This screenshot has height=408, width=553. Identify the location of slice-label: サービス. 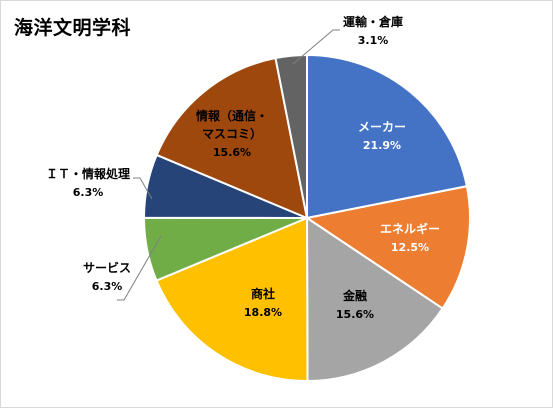
(107, 267).